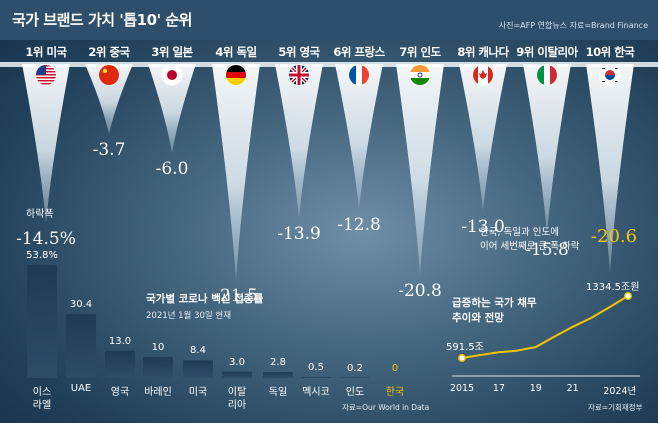 This screenshot has height=423, width=658. What do you see at coordinates (395, 368) in the screenshot?
I see `vaccine-value-label: 0` at bounding box center [395, 368].